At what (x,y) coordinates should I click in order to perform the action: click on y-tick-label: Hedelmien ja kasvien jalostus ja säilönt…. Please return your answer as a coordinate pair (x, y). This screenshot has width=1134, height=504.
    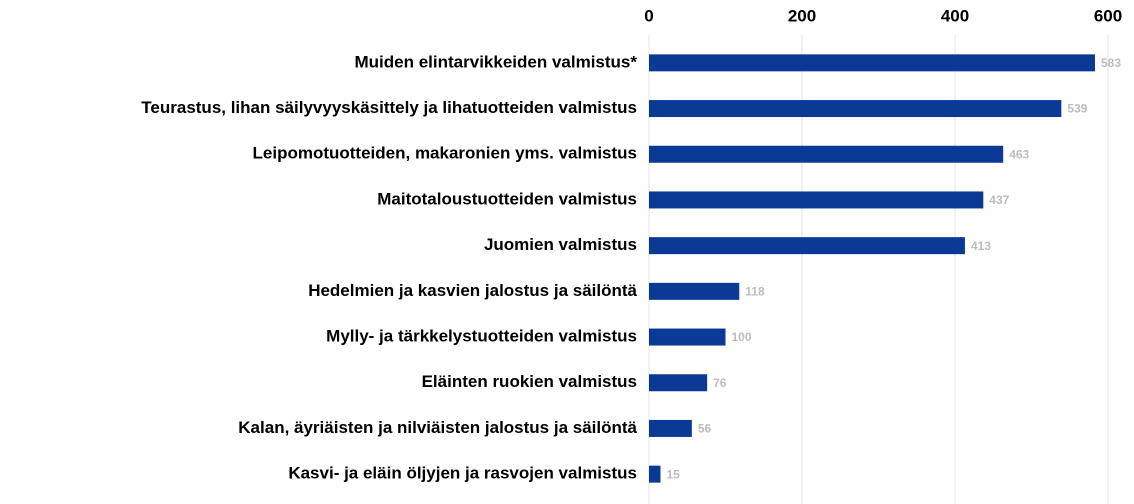
    Looking at the image, I should click on (472, 290).